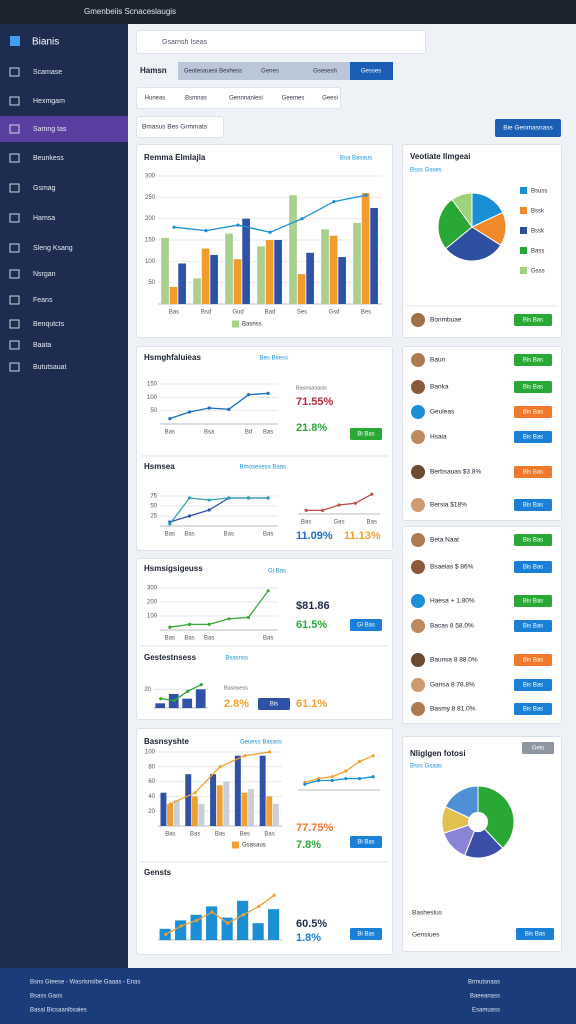 The image size is (576, 1024). I want to click on chart-link: Bsa Basaus, so click(356, 159).